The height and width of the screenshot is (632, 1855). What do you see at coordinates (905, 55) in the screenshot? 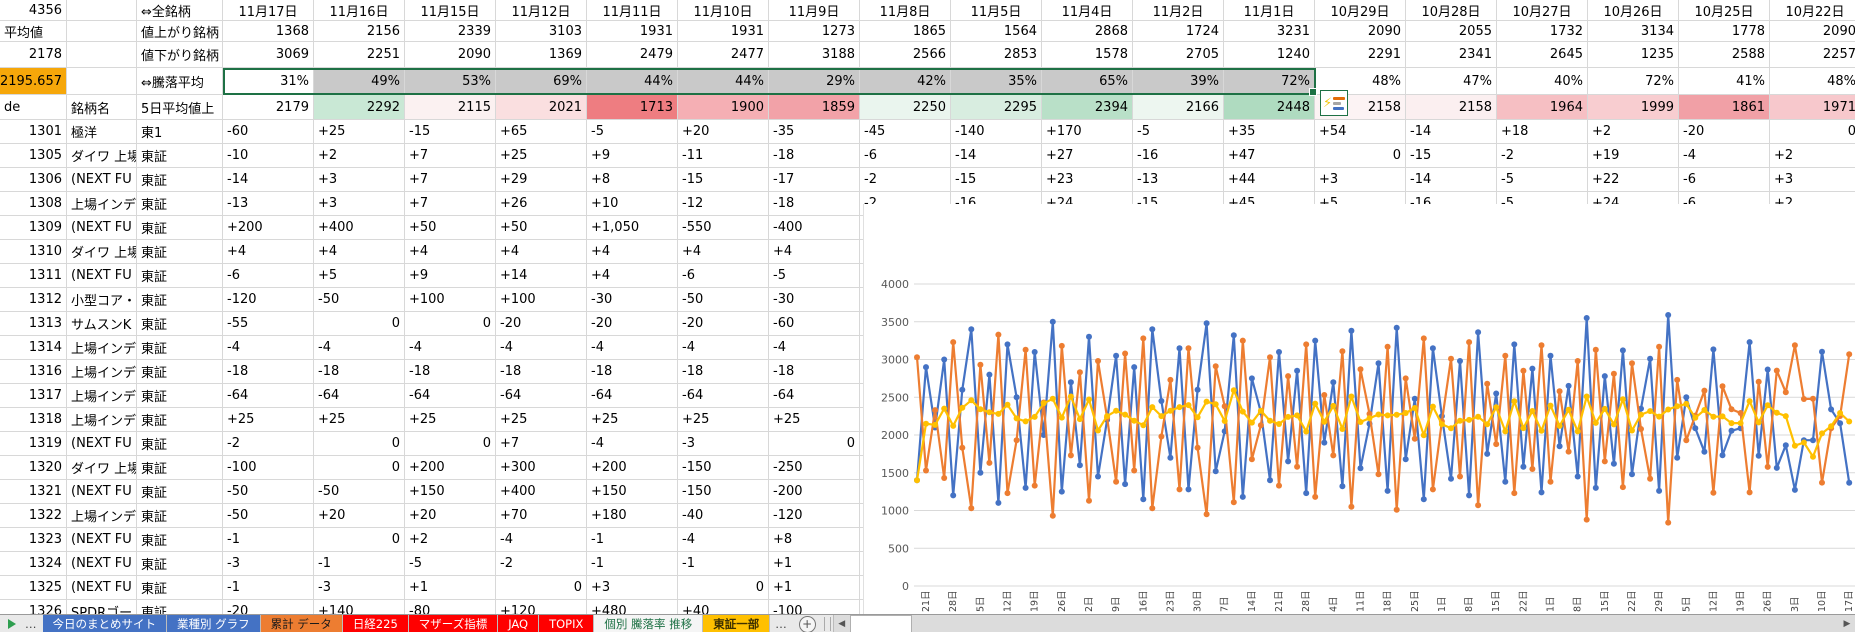
I see `decliners-count-cell: 2566` at bounding box center [905, 55].